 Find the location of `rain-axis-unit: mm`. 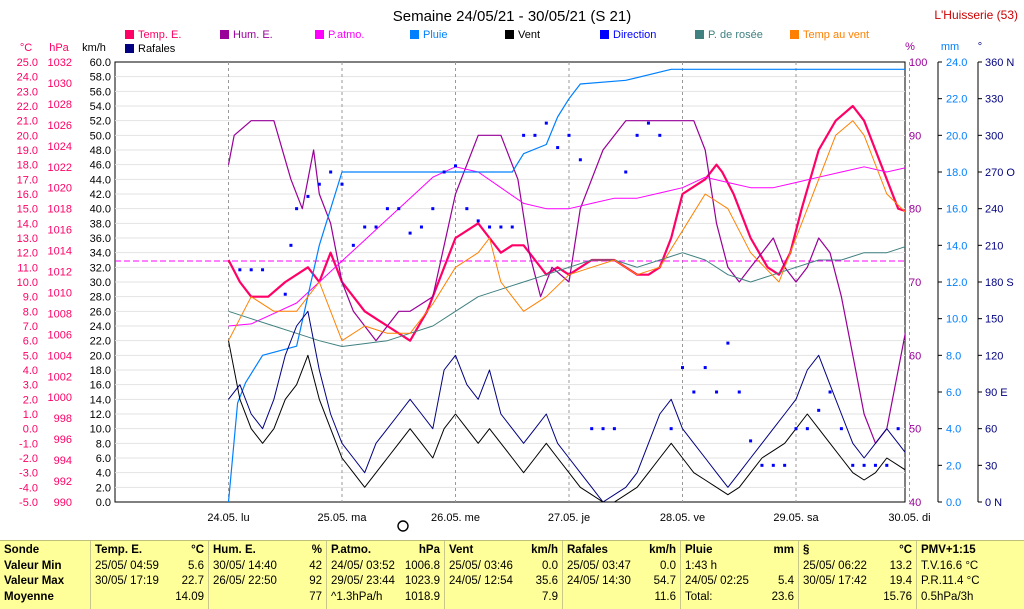

rain-axis-unit: mm is located at coordinates (950, 47).